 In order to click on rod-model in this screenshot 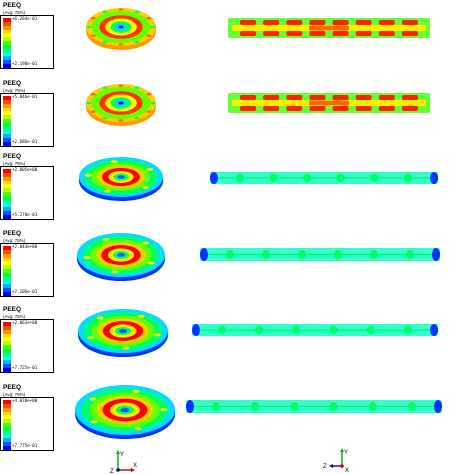, I will do `click(320, 254)`.